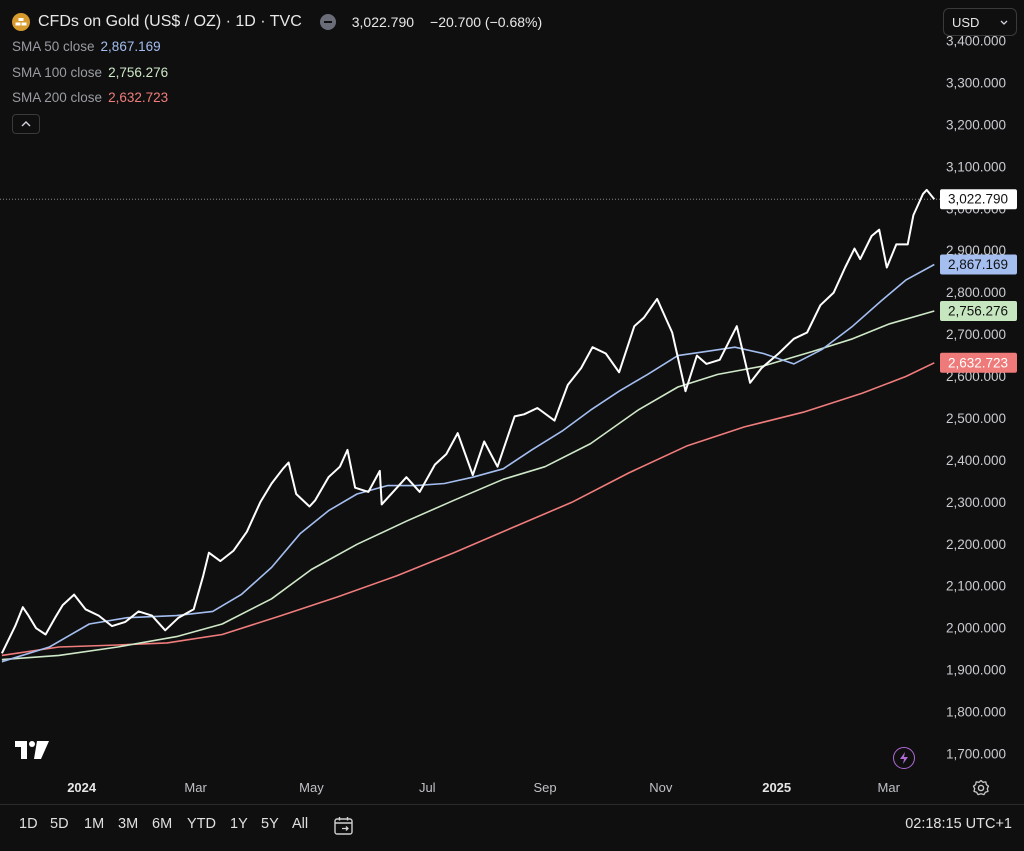 The height and width of the screenshot is (851, 1024). I want to click on indicator-sma-200: SMA 200 close 2,632.723, so click(277, 98).